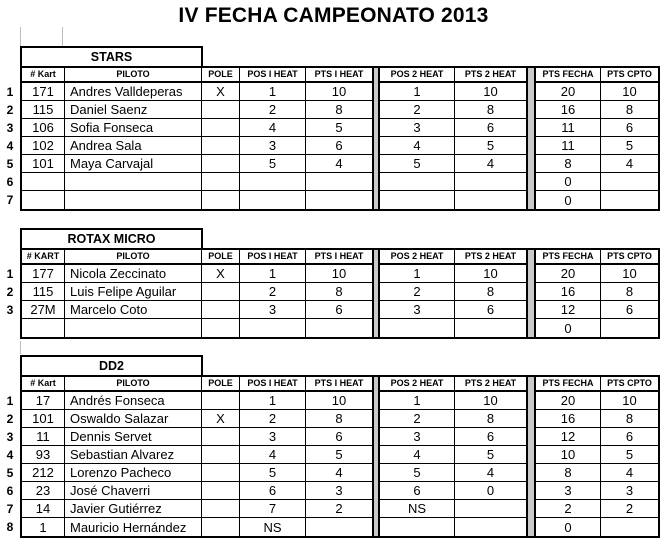 This screenshot has height=547, width=667. What do you see at coordinates (491, 128) in the screenshot?
I see `pts-2-heat-cell: 6` at bounding box center [491, 128].